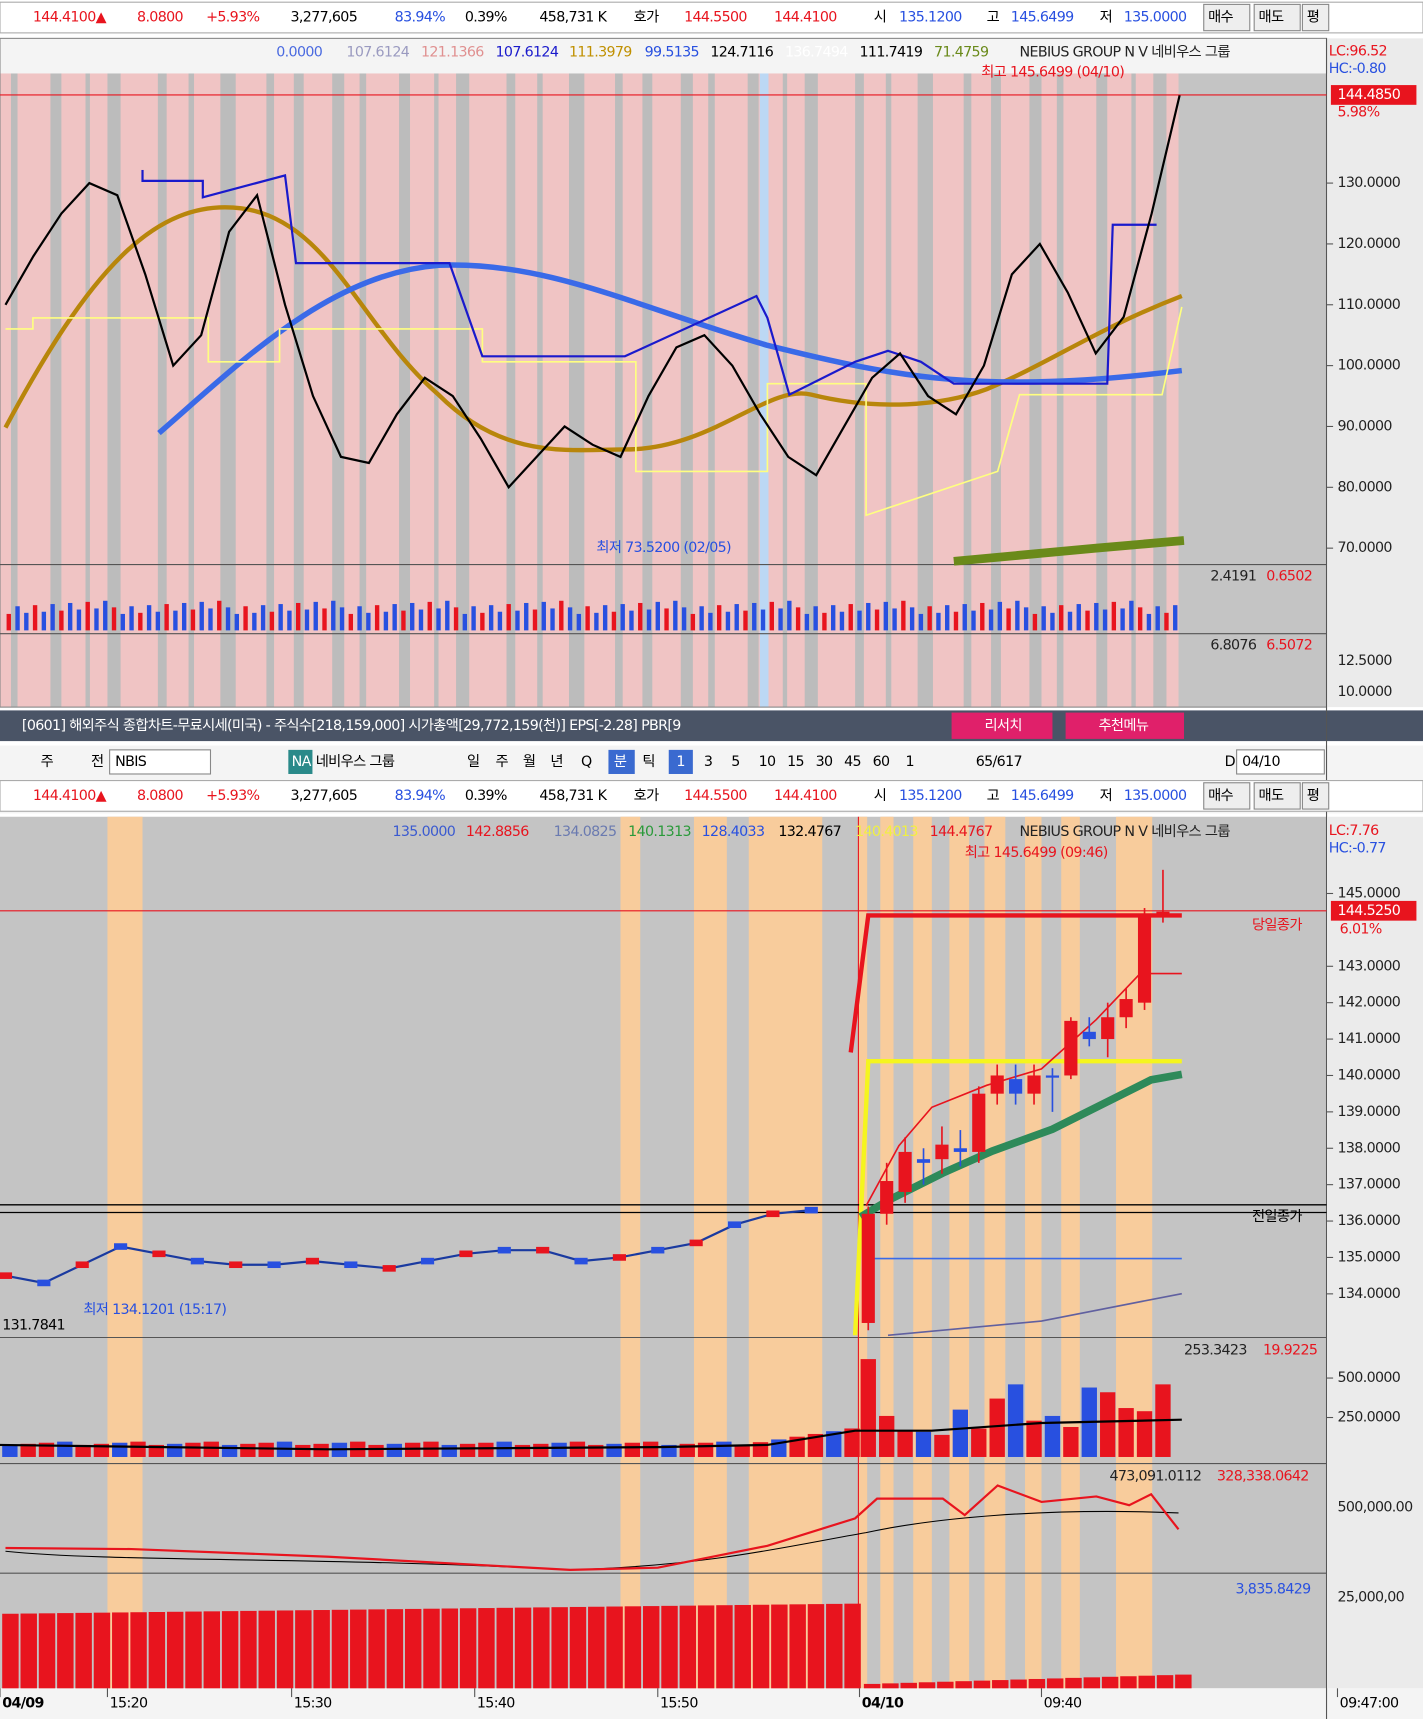 The width and height of the screenshot is (1423, 1723). Describe the element at coordinates (1125, 831) in the screenshot. I see `instrument-name: NEBIUS GROUP N V 네비우스 그룹` at that location.